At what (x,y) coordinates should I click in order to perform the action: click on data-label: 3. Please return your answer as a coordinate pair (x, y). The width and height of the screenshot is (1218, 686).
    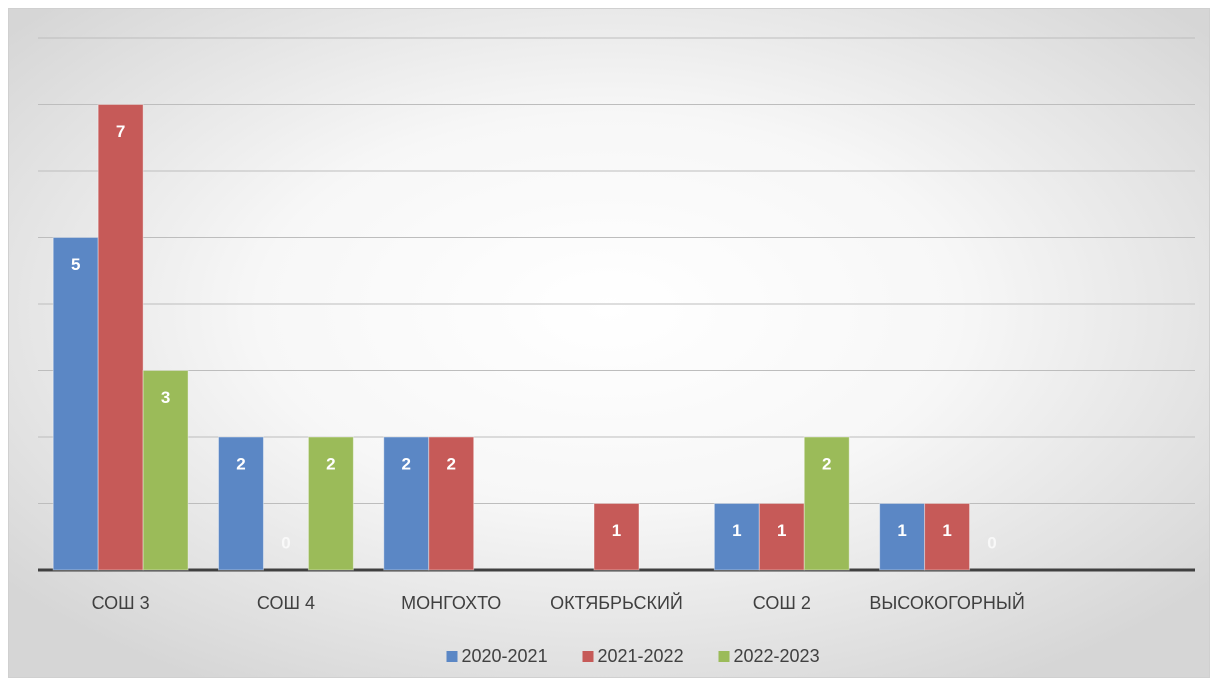
    Looking at the image, I should click on (165, 397).